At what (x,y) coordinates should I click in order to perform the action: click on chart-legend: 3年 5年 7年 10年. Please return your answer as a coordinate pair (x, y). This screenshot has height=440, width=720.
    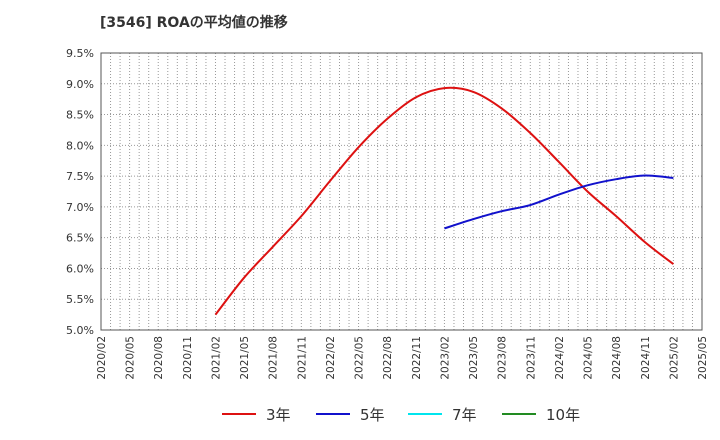
    Looking at the image, I should click on (360, 414).